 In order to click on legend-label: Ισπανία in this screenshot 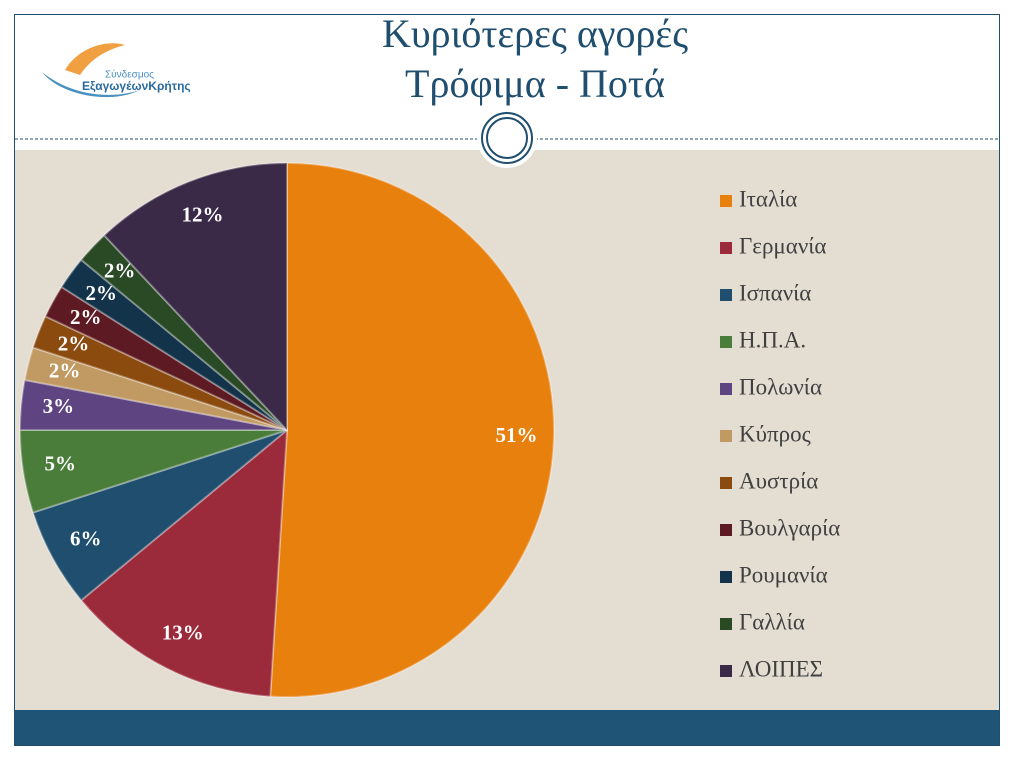, I will do `click(775, 292)`.